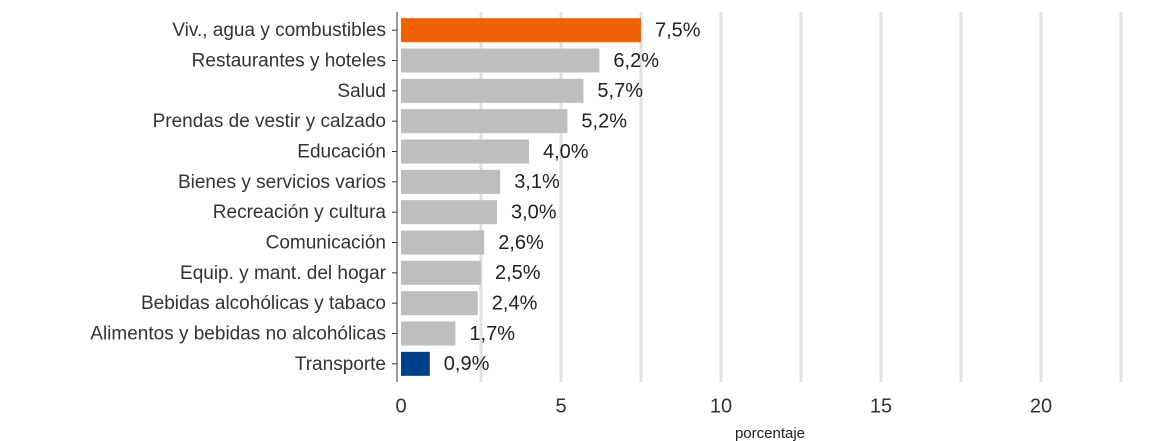  Describe the element at coordinates (537, 182) in the screenshot. I see `value-label: 3,1%` at that location.